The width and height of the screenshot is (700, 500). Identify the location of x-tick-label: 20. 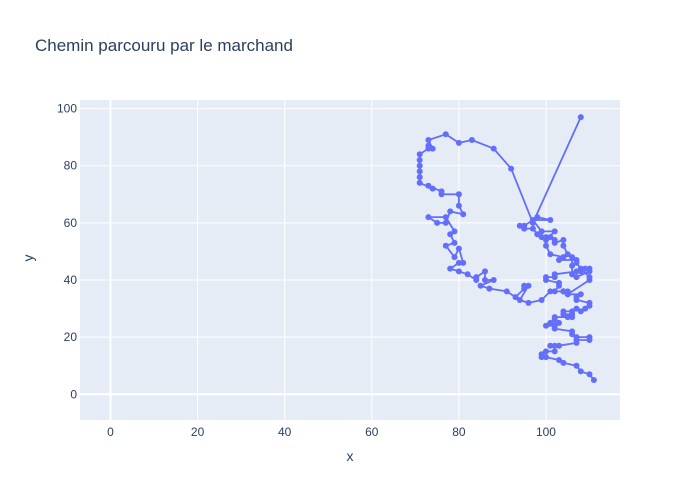
(198, 432).